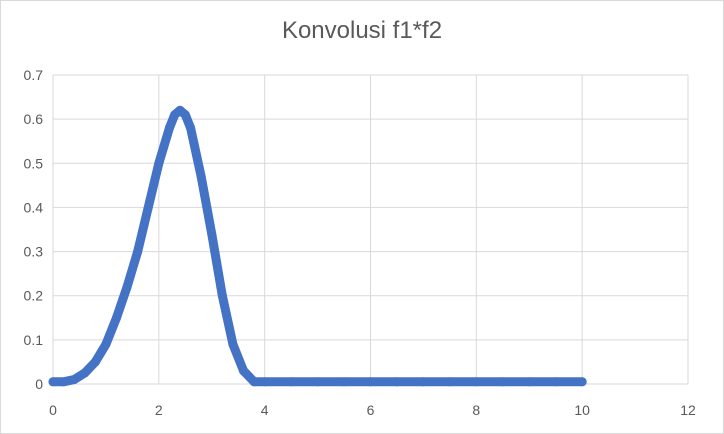 This screenshot has width=724, height=434. I want to click on y-tick-label: 0.3, so click(34, 252).